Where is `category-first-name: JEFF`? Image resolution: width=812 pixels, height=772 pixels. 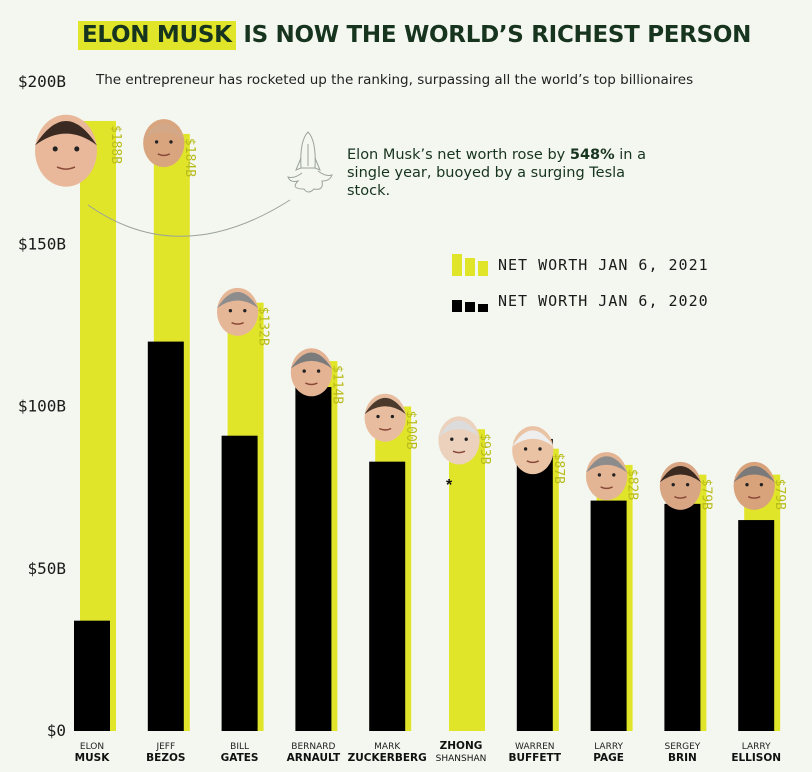 category-first-name: JEFF is located at coordinates (165, 747).